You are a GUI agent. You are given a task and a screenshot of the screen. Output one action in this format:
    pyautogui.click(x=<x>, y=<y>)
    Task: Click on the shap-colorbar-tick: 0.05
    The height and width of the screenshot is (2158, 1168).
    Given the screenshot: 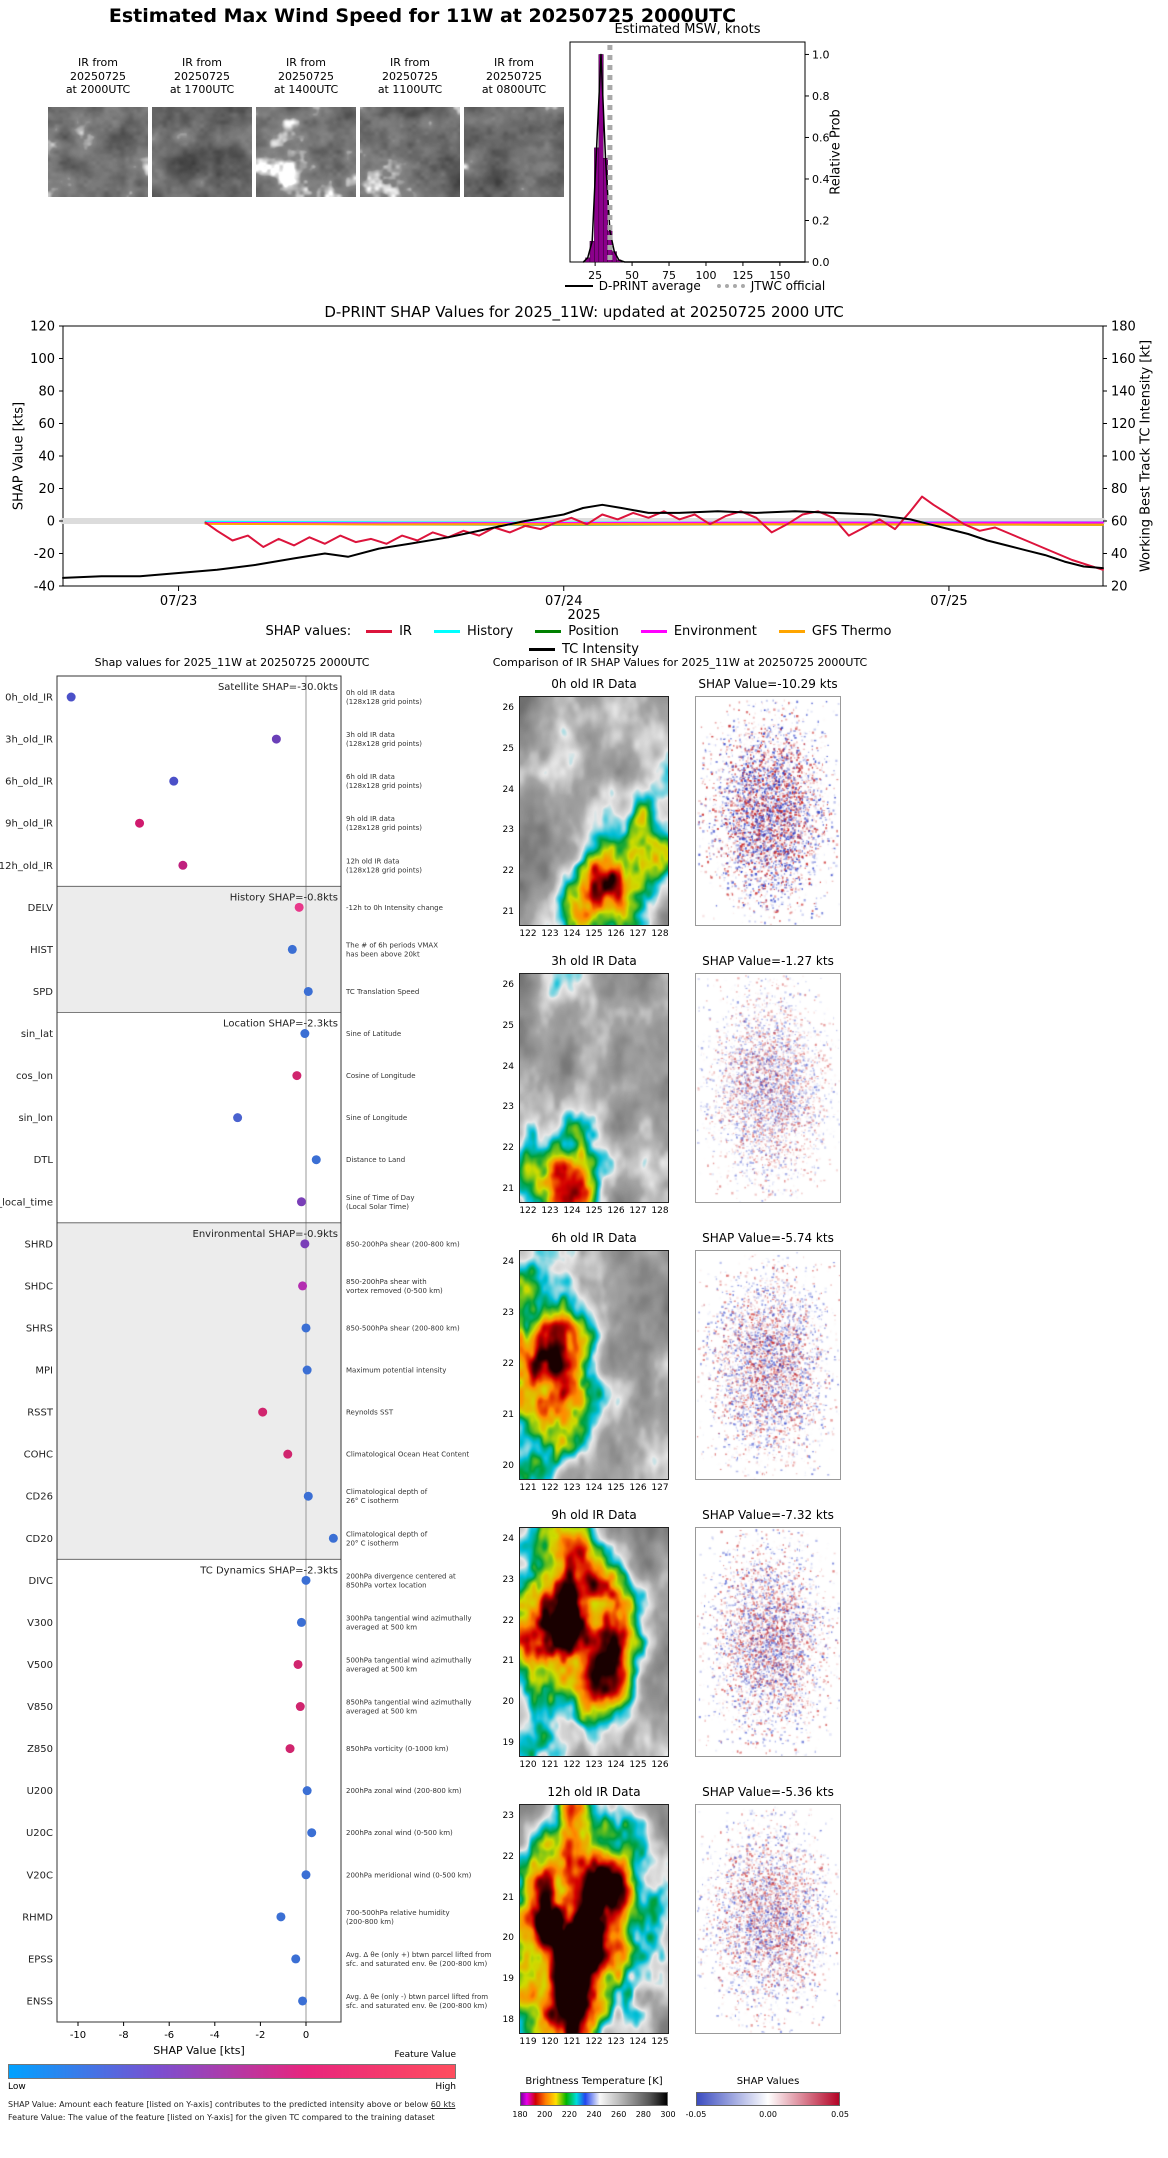 What is the action you would take?
    pyautogui.click(x=840, y=2114)
    